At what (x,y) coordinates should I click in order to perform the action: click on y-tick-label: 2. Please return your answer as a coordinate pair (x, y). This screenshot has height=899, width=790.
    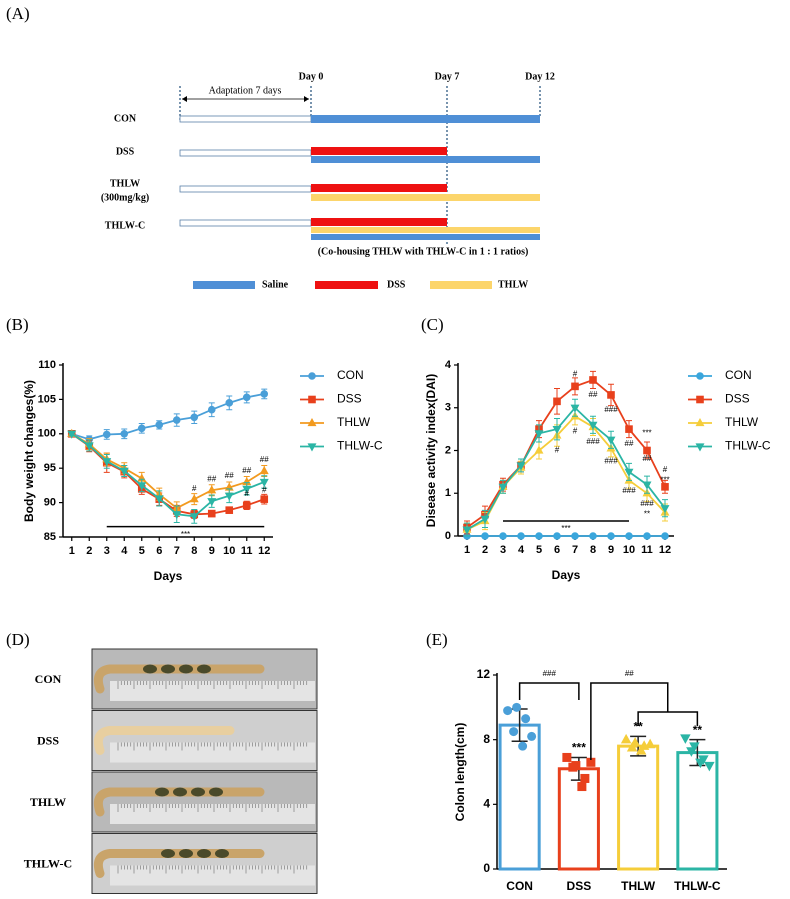
    Looking at the image, I should click on (448, 450).